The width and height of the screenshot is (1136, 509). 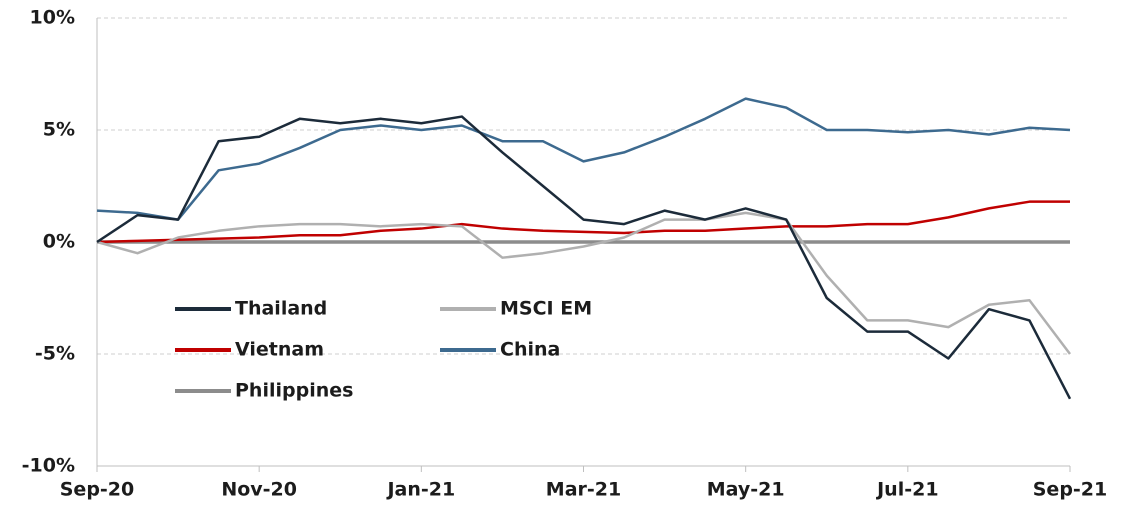 I want to click on x-tick-label: Mar-21, so click(x=583, y=490).